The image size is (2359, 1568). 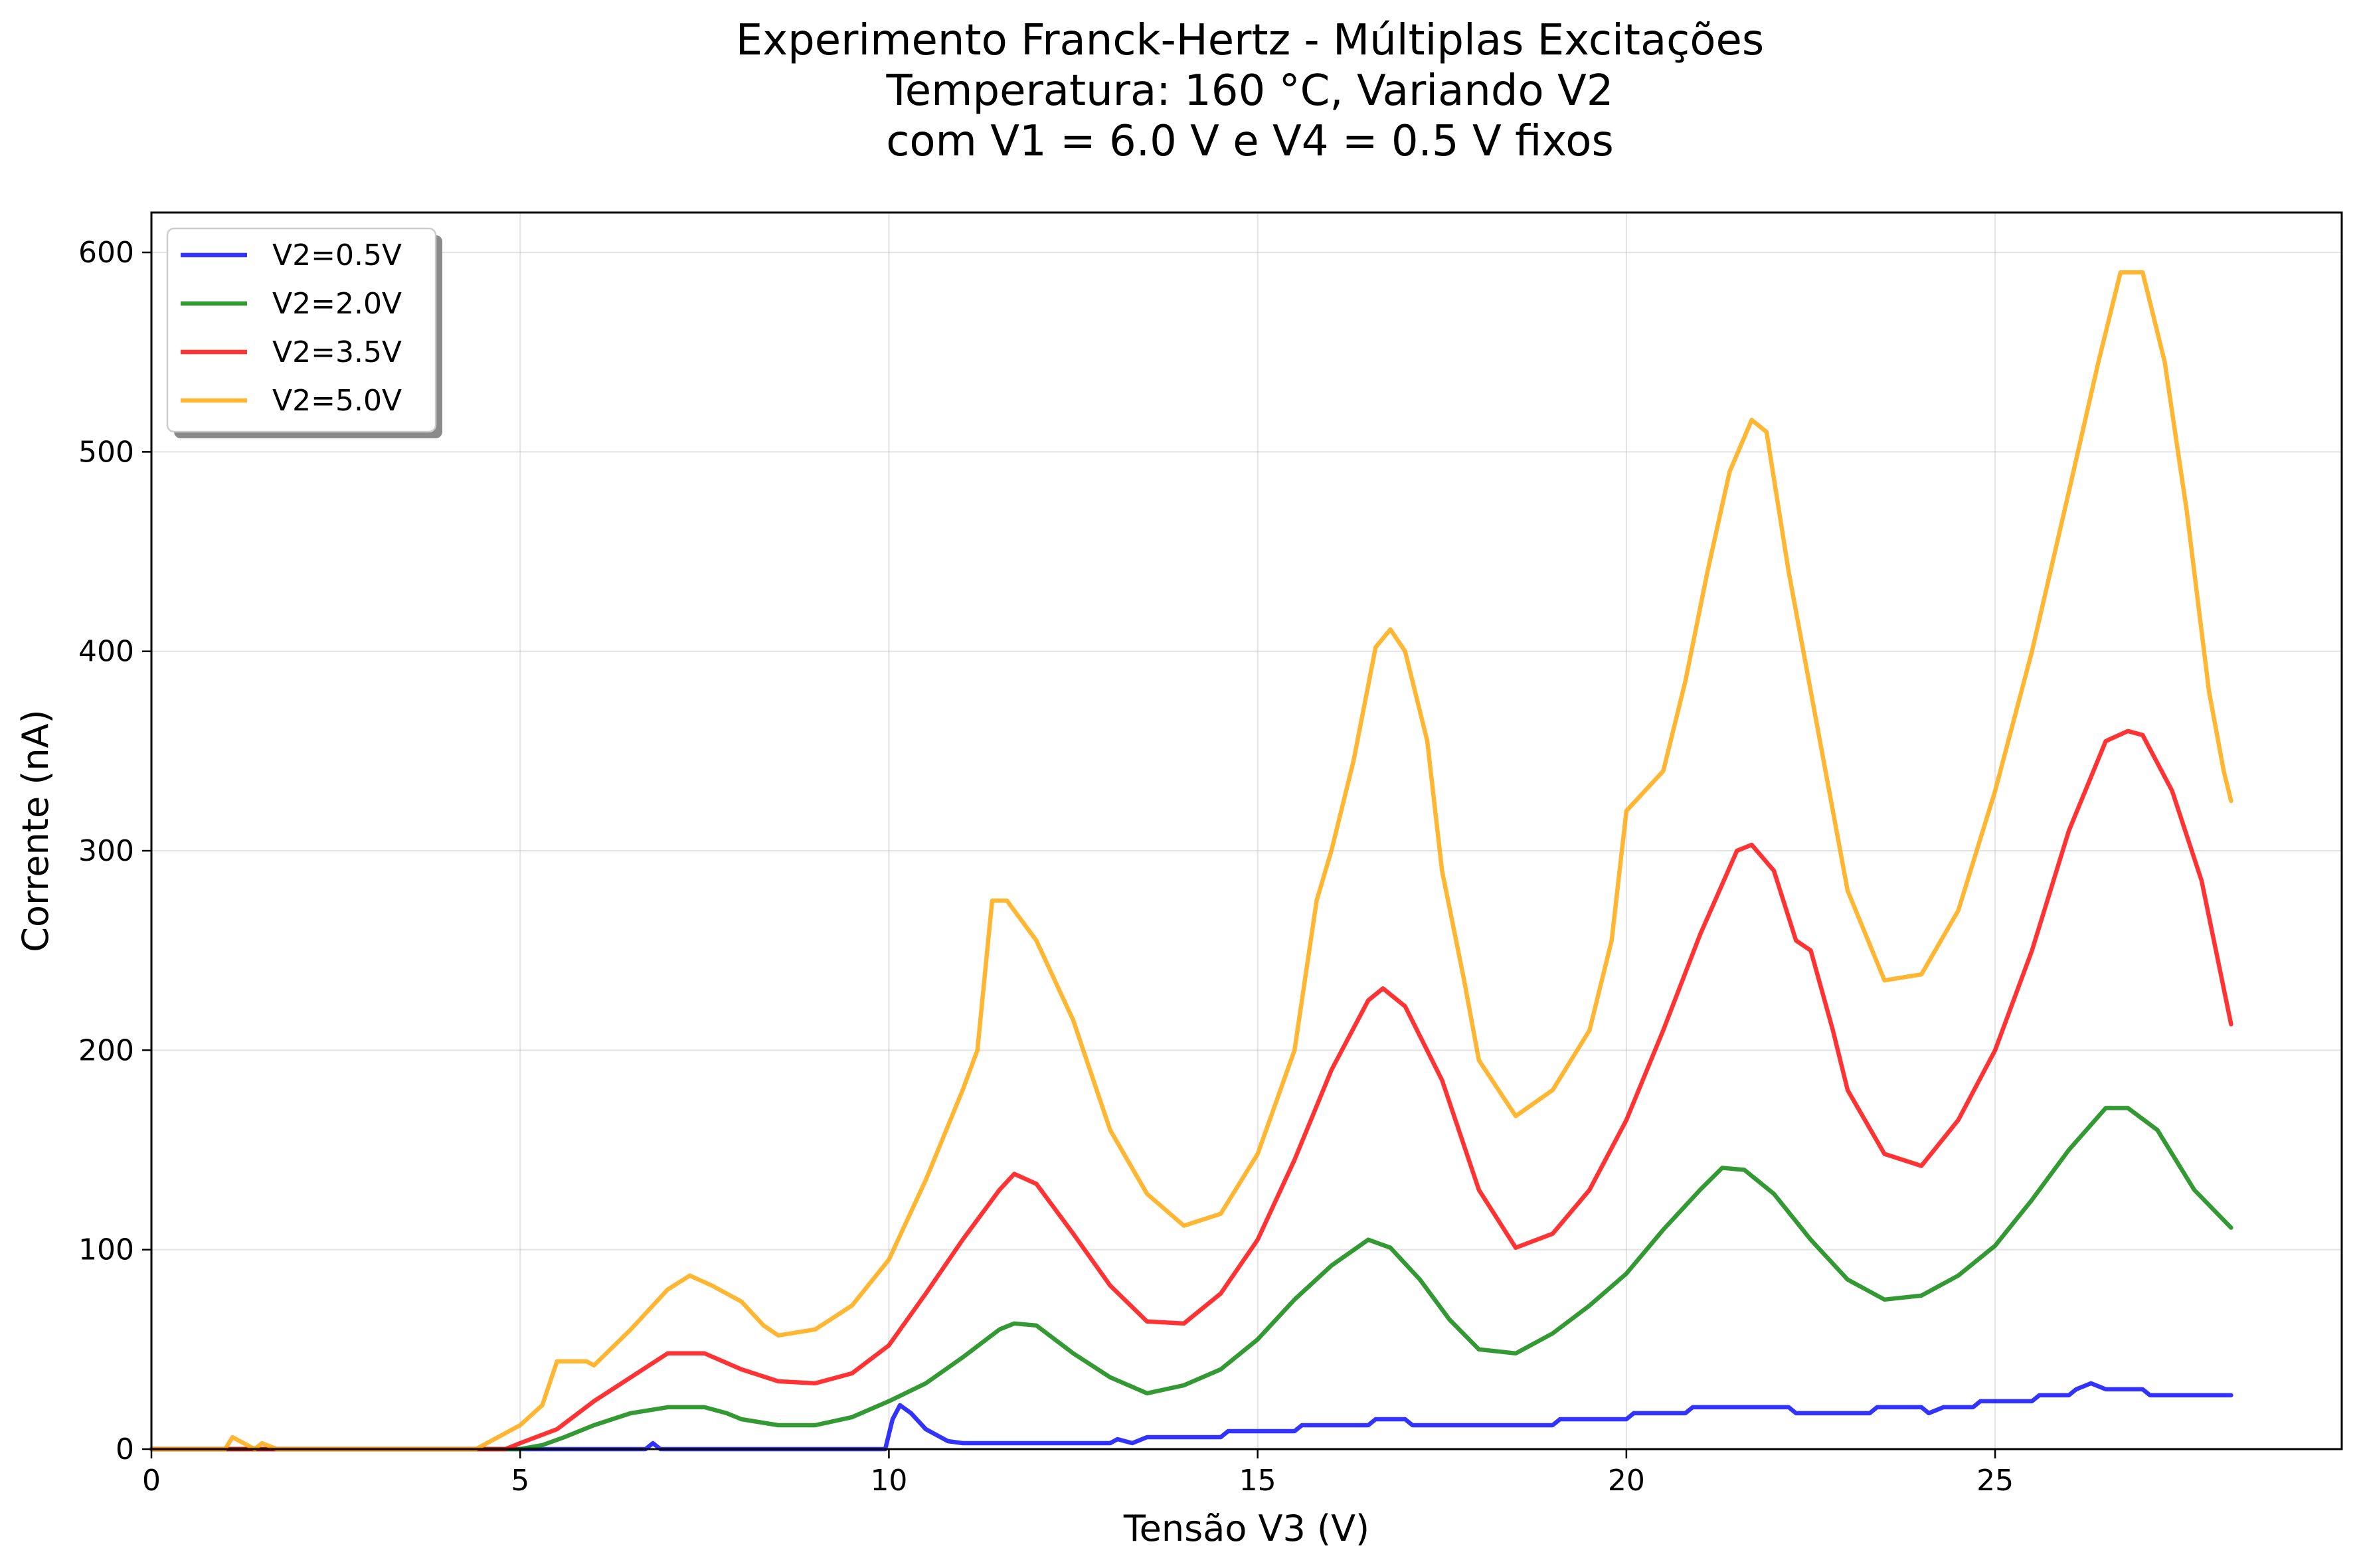 I want to click on legend-box, so click(x=301, y=330).